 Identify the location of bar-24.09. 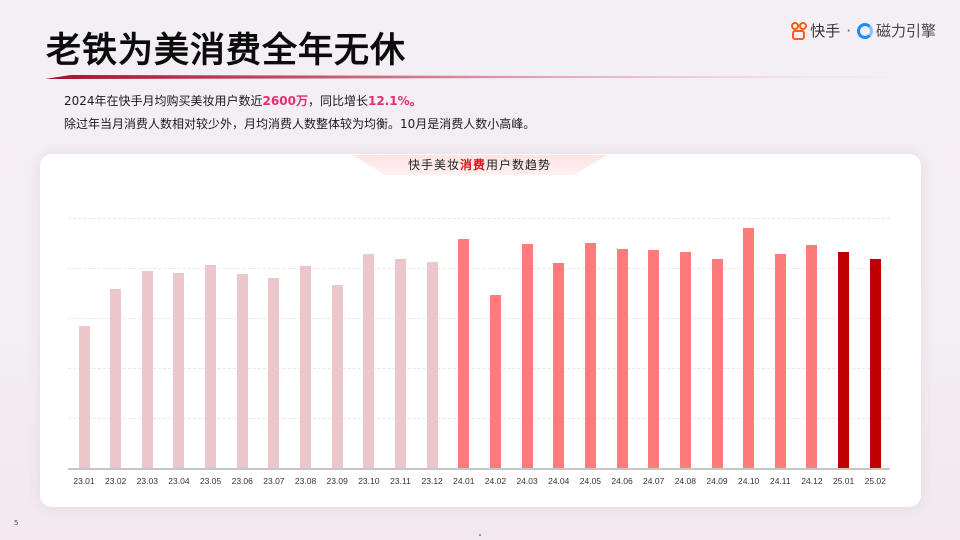
(717, 363).